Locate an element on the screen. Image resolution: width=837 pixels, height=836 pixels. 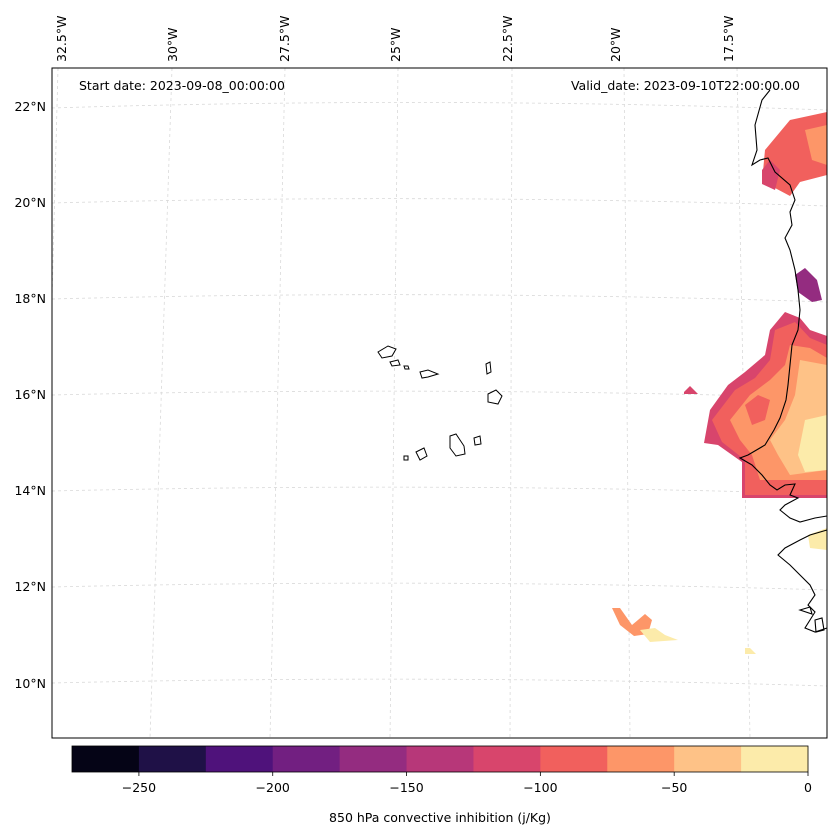
lat-label-20n: 20°N is located at coordinates (30, 202).